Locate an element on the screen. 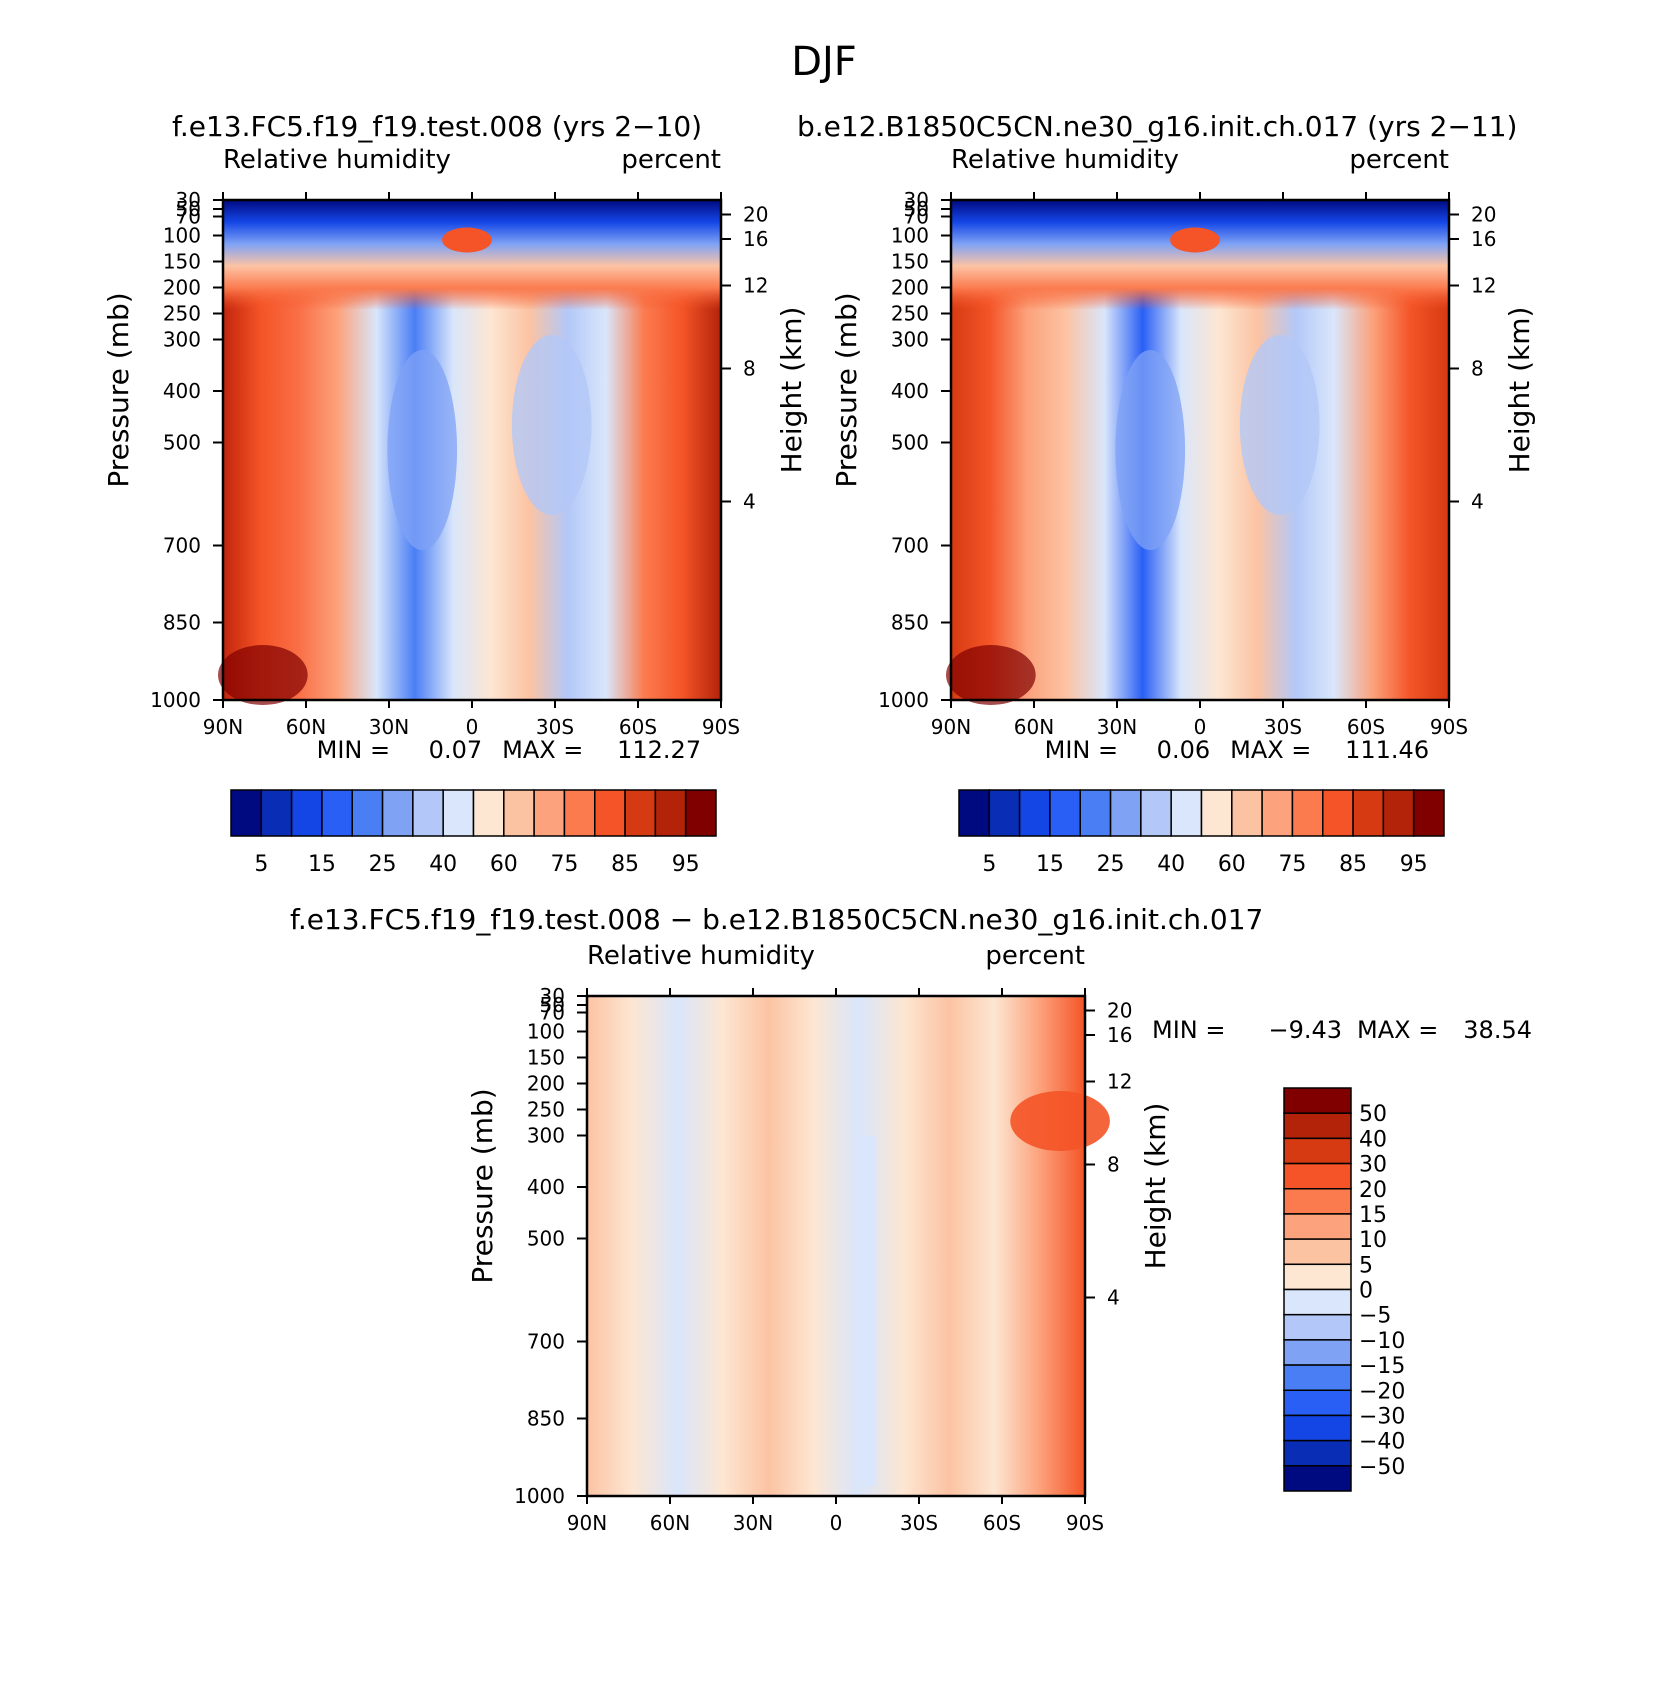 This screenshot has width=1677, height=1702. stratosphere-layer is located at coordinates (1200, 450).